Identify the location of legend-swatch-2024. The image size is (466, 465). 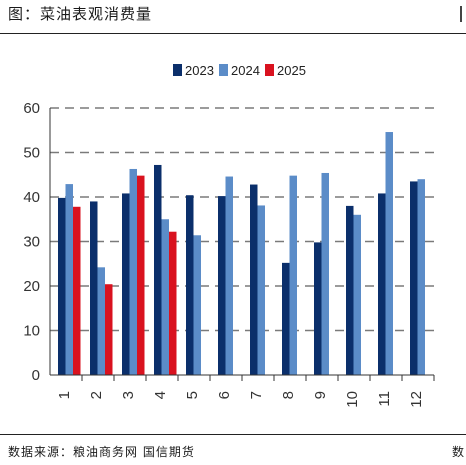
(223, 70).